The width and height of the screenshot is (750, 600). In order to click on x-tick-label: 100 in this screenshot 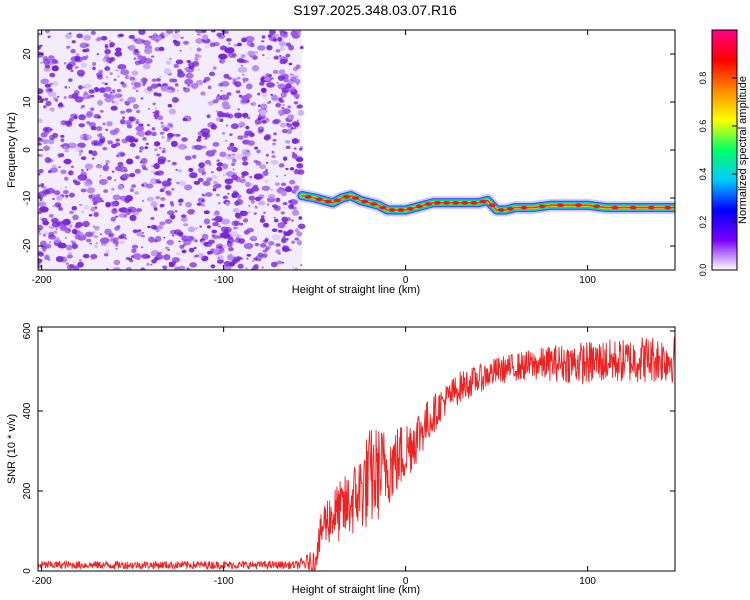, I will do `click(587, 581)`.